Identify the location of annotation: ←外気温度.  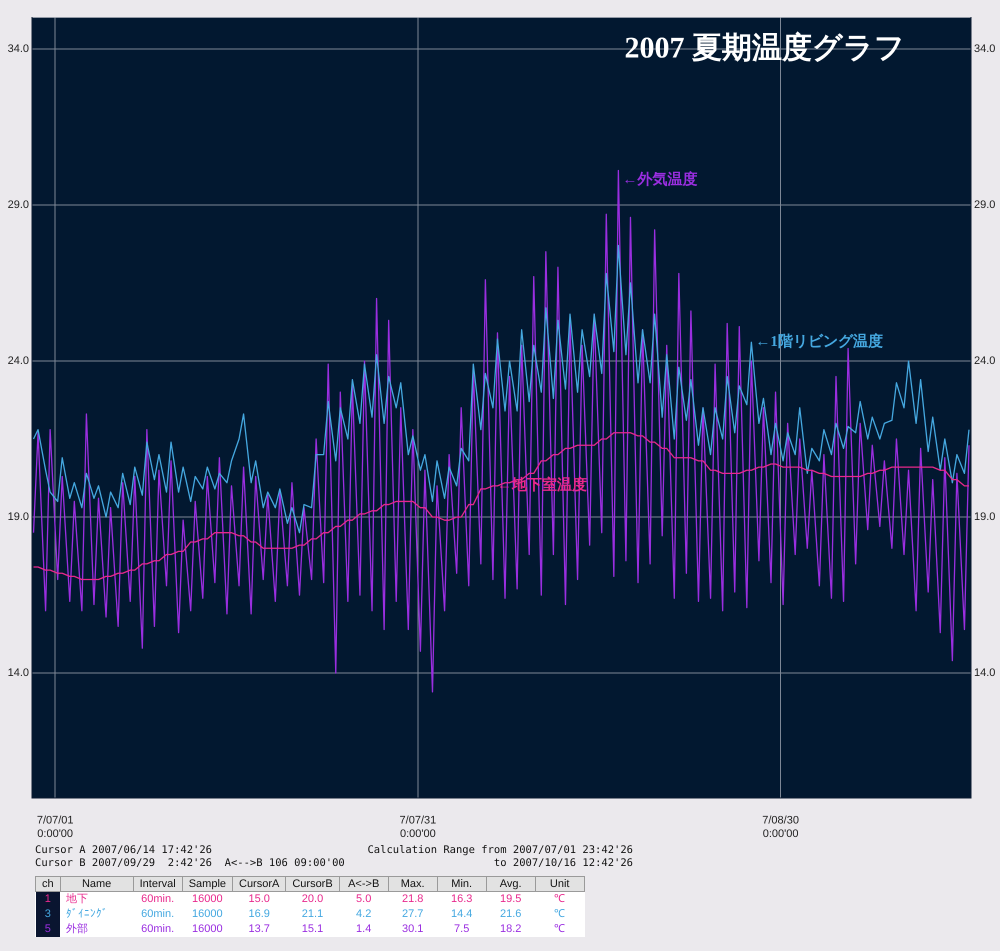
(660, 179).